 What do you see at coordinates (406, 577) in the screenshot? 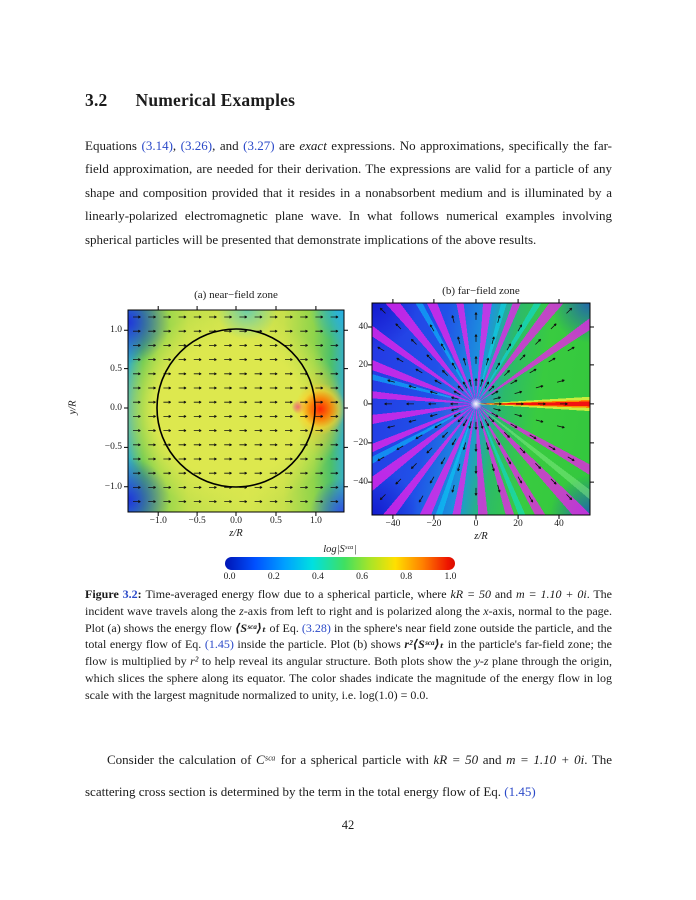
I see `colorbar-tick-label: 0.8` at bounding box center [406, 577].